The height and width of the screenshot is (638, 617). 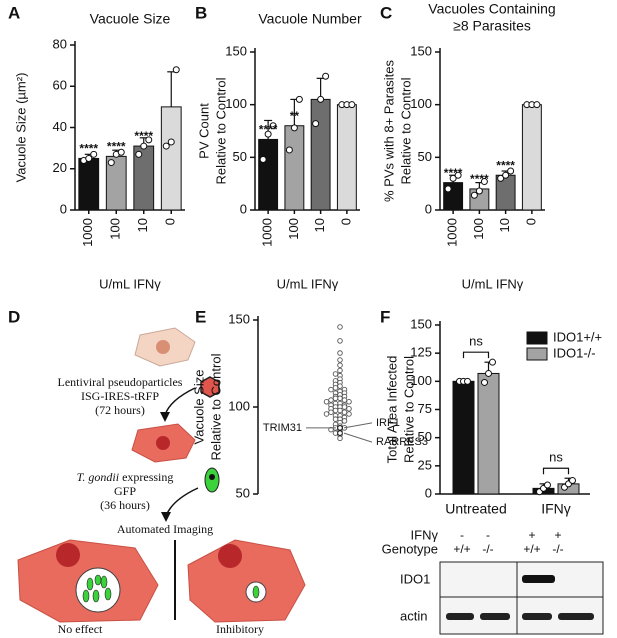 I want to click on diagram-text: (36 hours), so click(x=125, y=505).